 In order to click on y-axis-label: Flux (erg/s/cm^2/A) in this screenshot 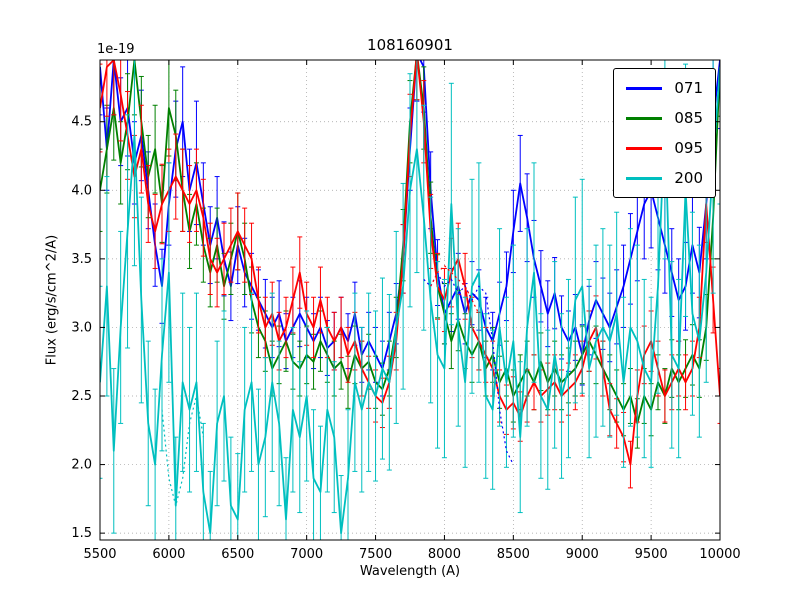, I will do `click(52, 300)`.